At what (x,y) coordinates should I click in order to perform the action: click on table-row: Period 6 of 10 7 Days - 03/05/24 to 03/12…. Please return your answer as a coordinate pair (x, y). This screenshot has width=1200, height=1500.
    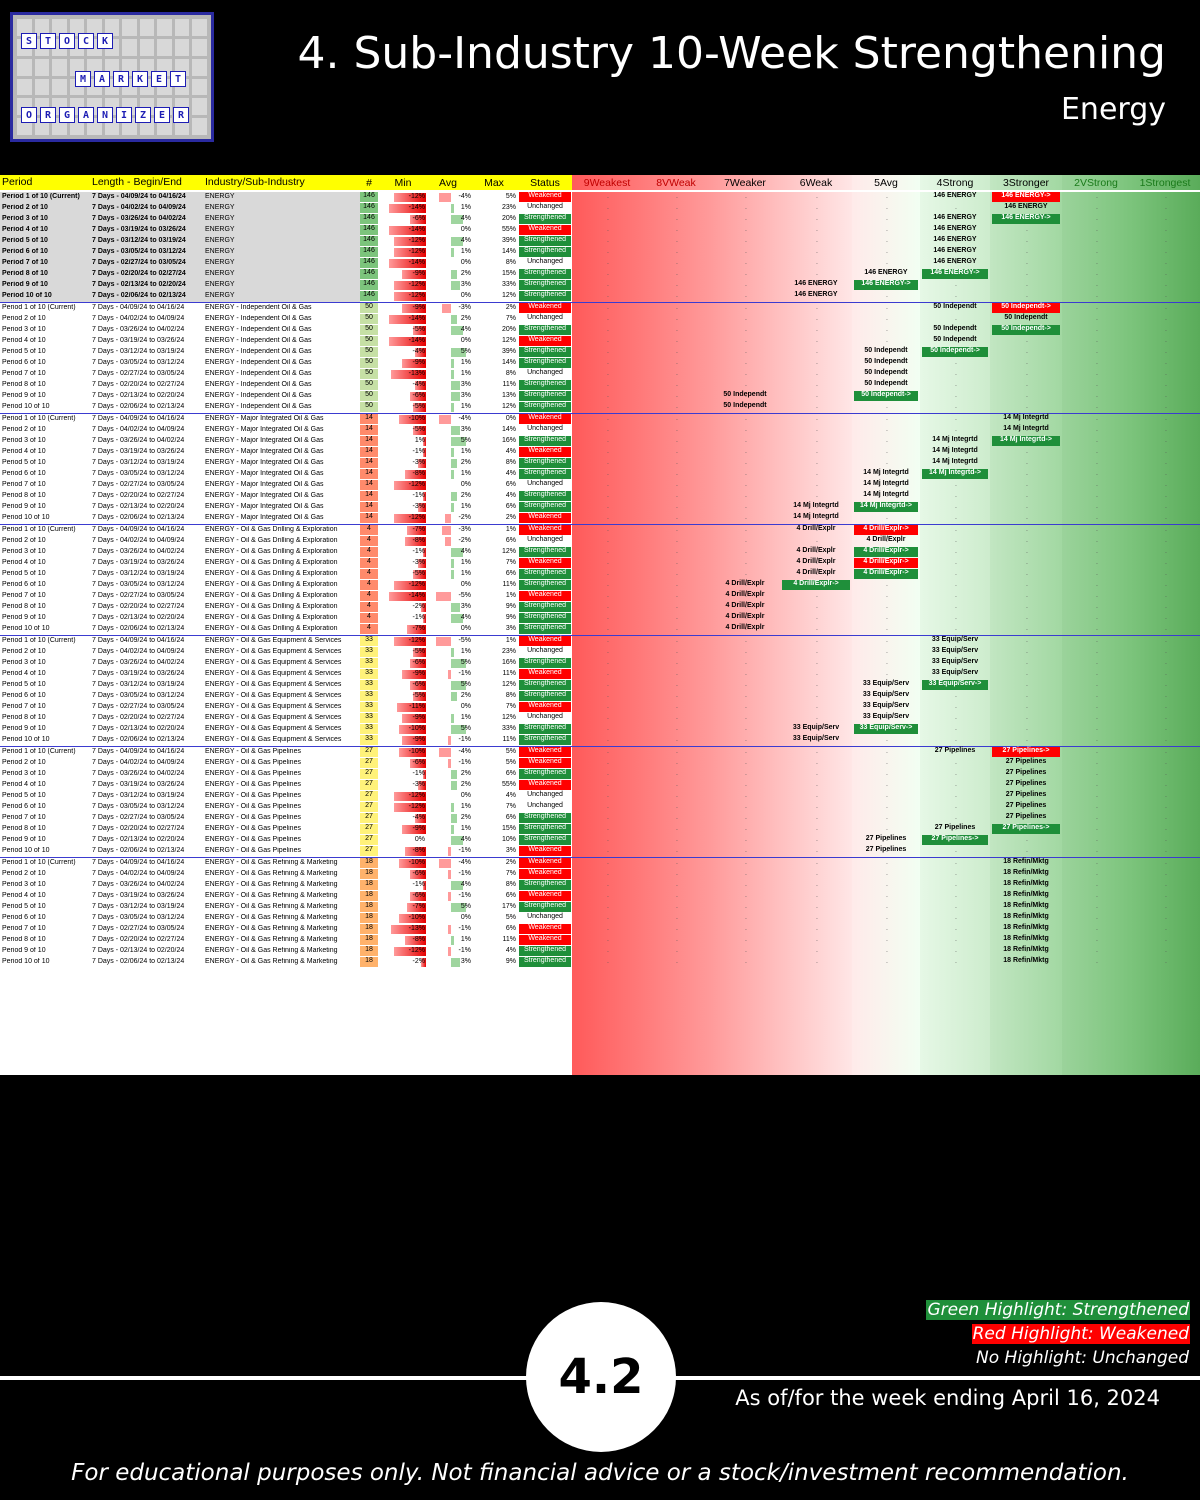
    Looking at the image, I should click on (600, 474).